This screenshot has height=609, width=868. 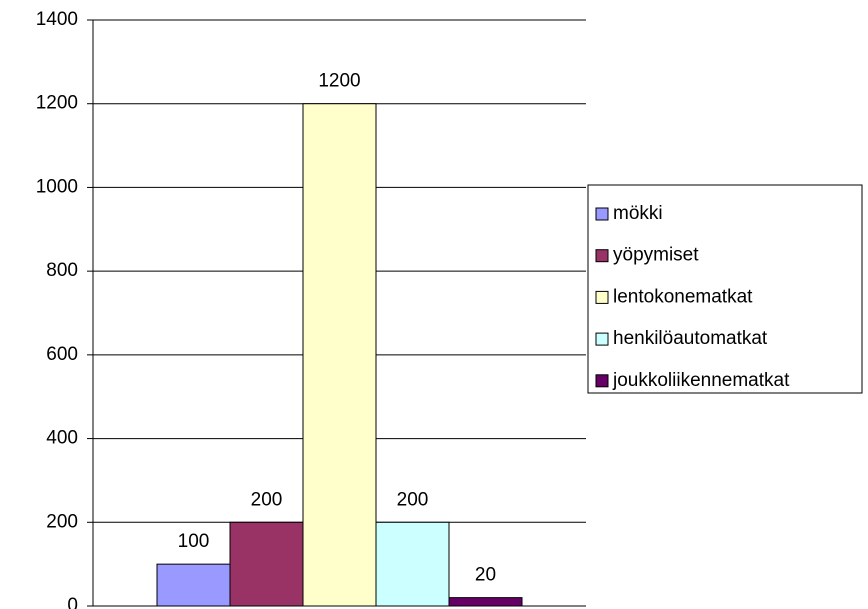 What do you see at coordinates (194, 541) in the screenshot?
I see `data-label: 100` at bounding box center [194, 541].